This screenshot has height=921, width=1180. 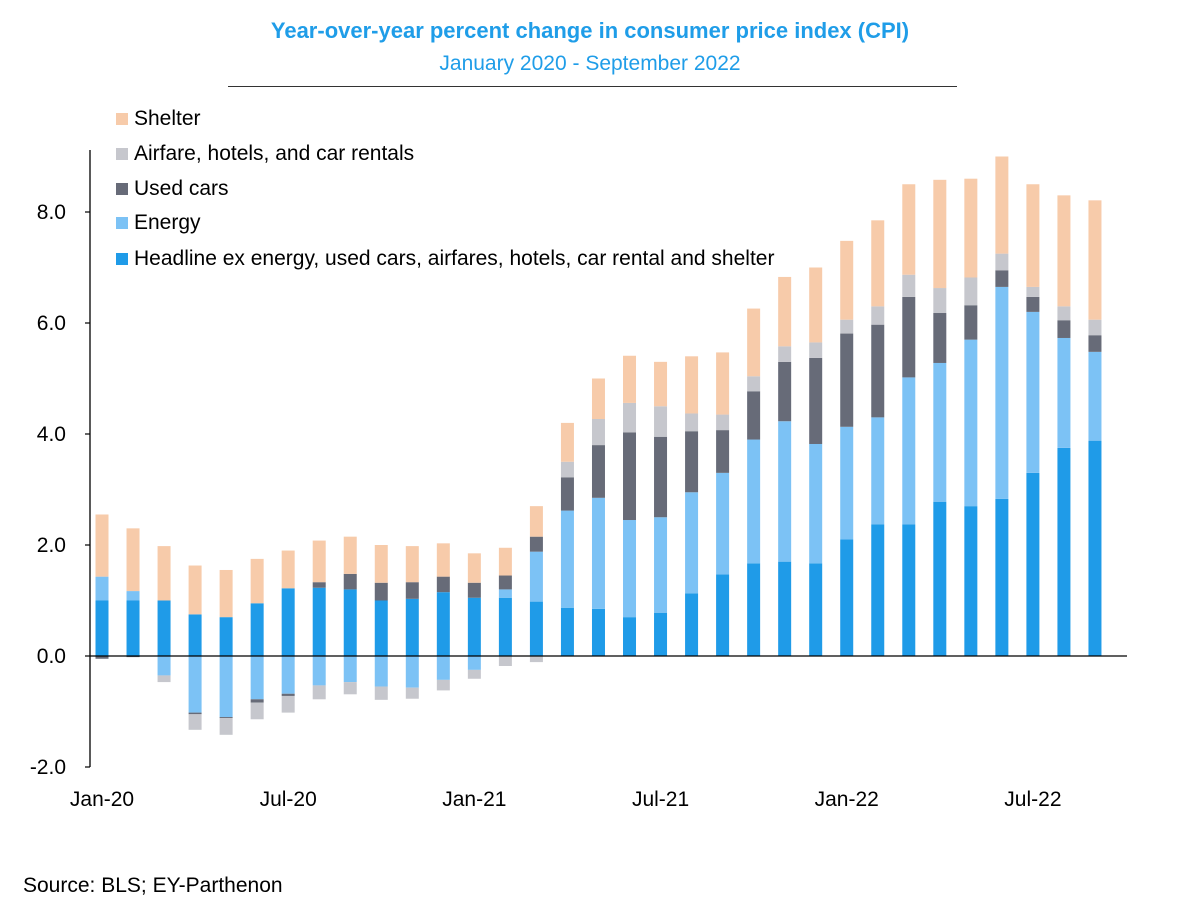 What do you see at coordinates (51, 656) in the screenshot?
I see `y-tick-label: 0.0` at bounding box center [51, 656].